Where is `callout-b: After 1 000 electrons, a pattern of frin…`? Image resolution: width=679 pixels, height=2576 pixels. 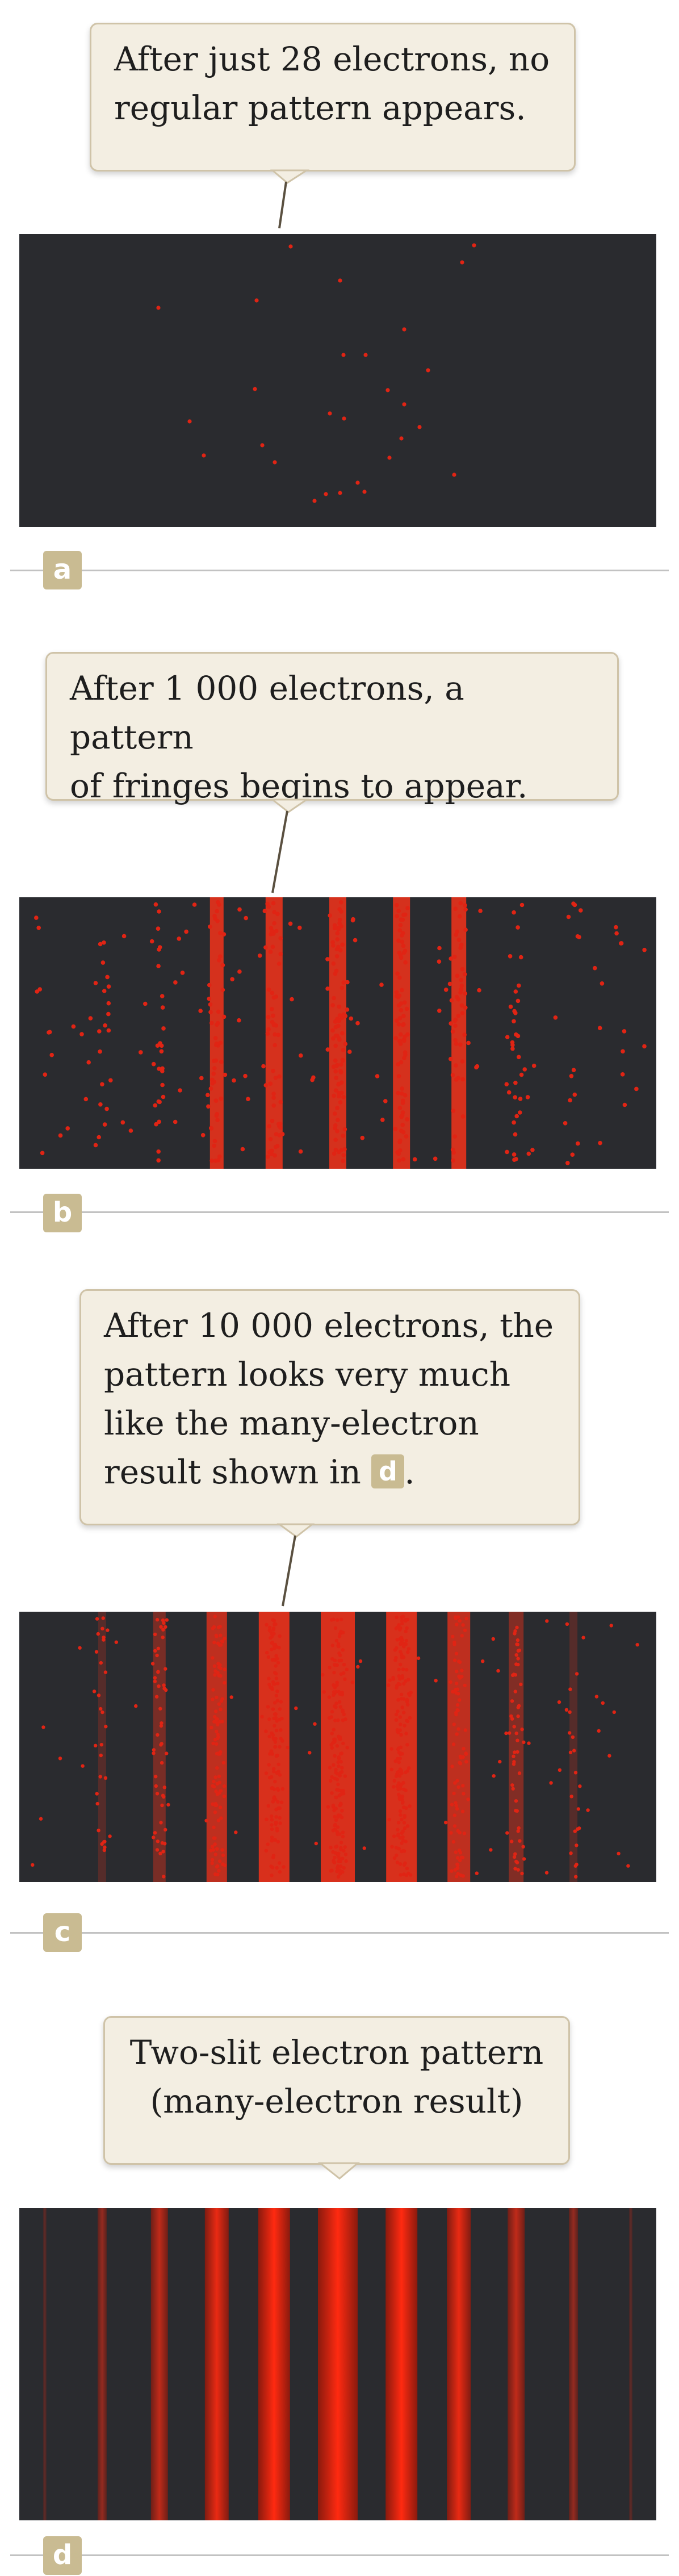 callout-b: After 1 000 electrons, a pattern of frin… is located at coordinates (332, 728).